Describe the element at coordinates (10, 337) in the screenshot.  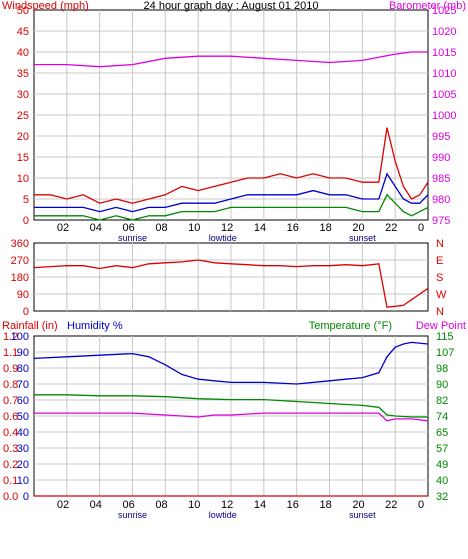
I see `rain-tick-label: 1.2` at that location.